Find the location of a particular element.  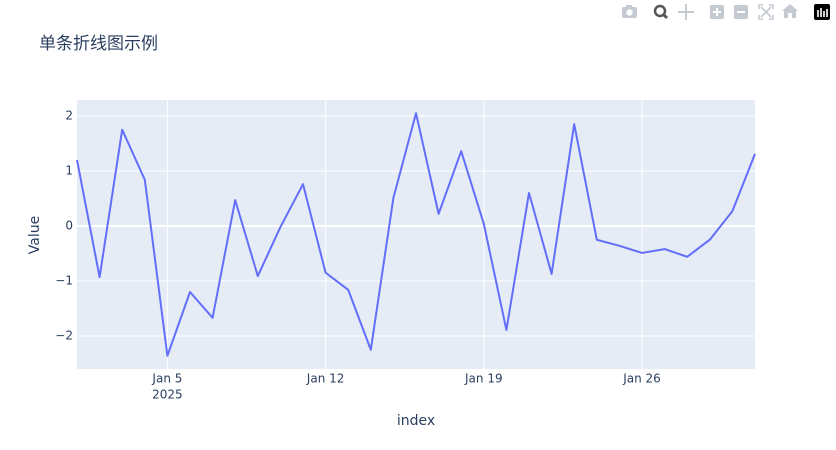

pan-button is located at coordinates (686, 12).